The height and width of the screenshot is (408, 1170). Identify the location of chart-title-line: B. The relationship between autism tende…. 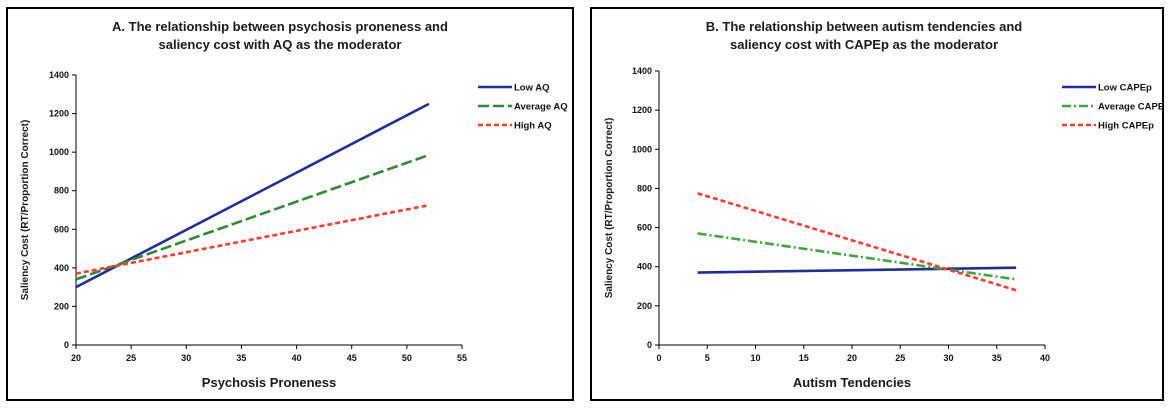
(864, 26).